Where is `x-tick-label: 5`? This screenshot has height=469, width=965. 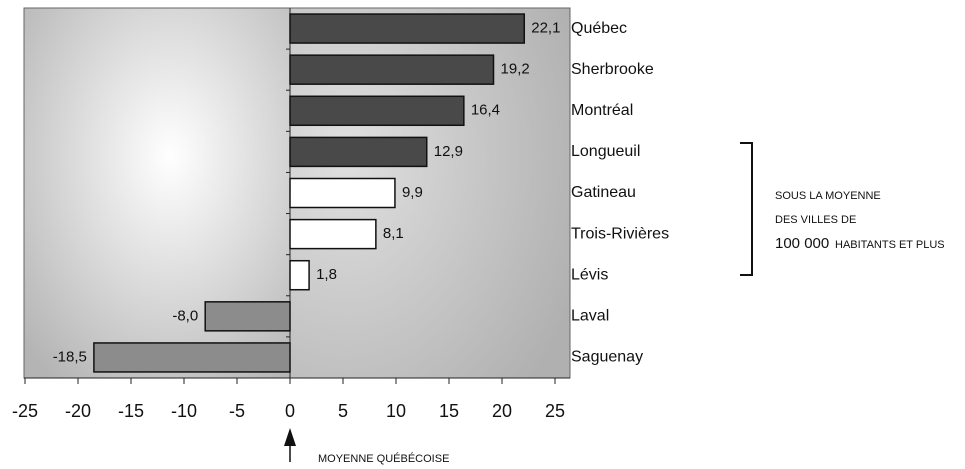 x-tick-label: 5 is located at coordinates (343, 411).